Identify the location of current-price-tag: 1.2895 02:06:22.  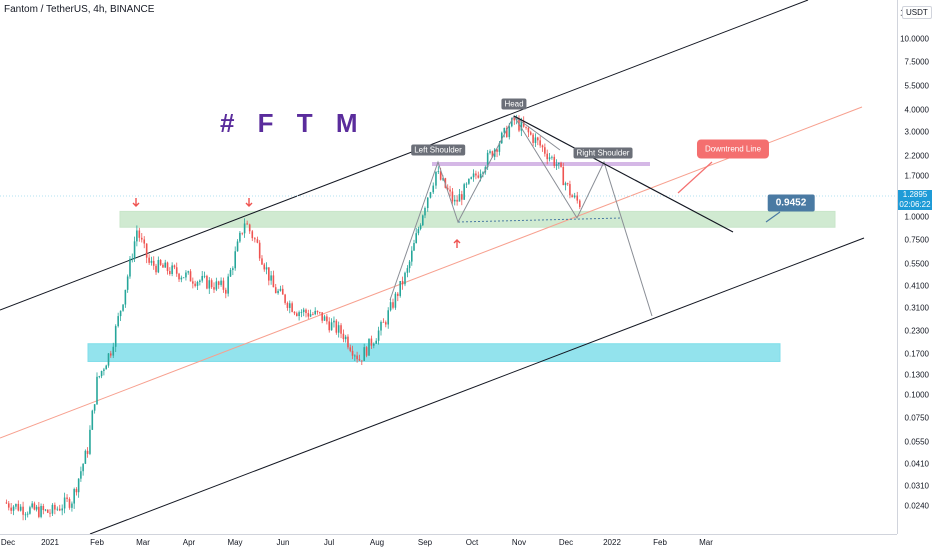
(915, 200).